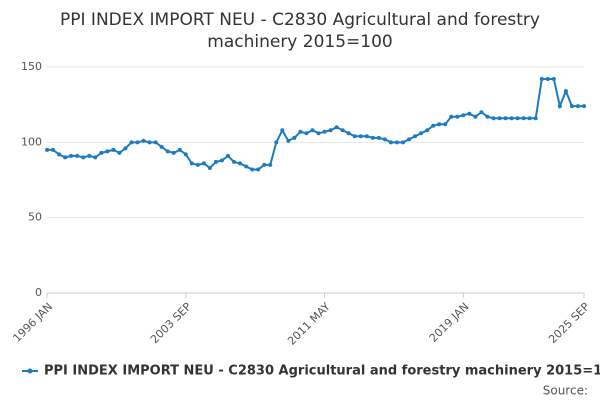 Image resolution: width=600 pixels, height=404 pixels. I want to click on legend-marker, so click(30, 371).